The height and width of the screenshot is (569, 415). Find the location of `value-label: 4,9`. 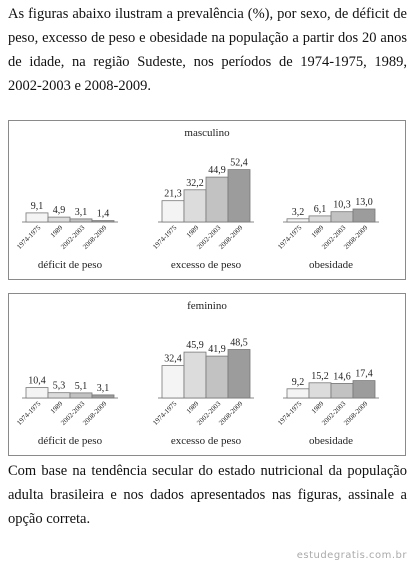

value-label: 4,9 is located at coordinates (59, 210).